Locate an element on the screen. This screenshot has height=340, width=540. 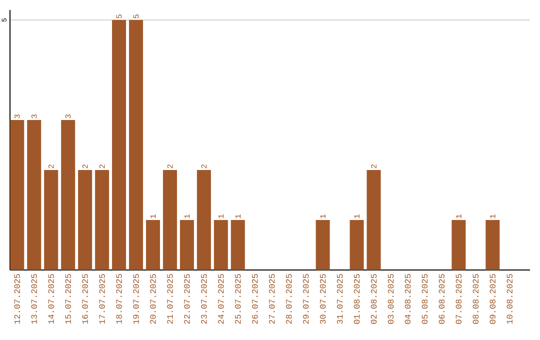
x-tick-label: 16.07.2025 is located at coordinates (85, 299).